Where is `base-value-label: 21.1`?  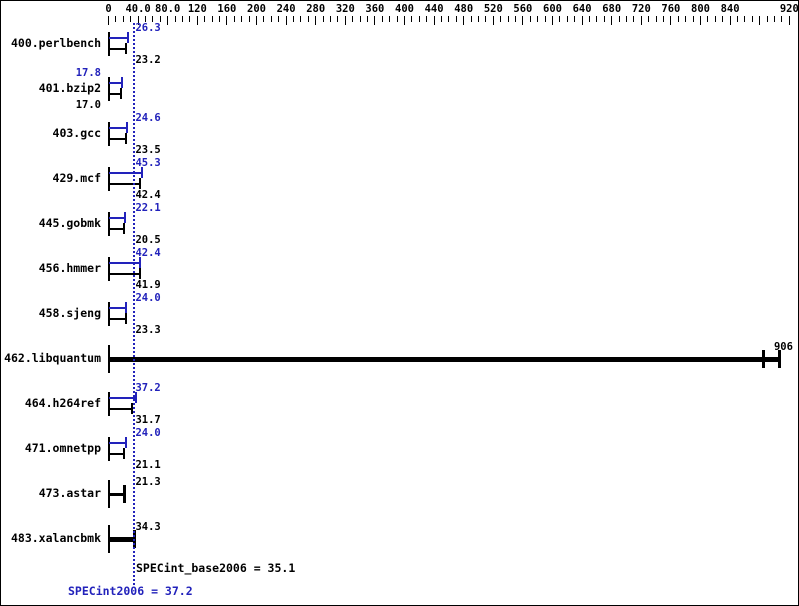 base-value-label: 21.1 is located at coordinates (148, 465).